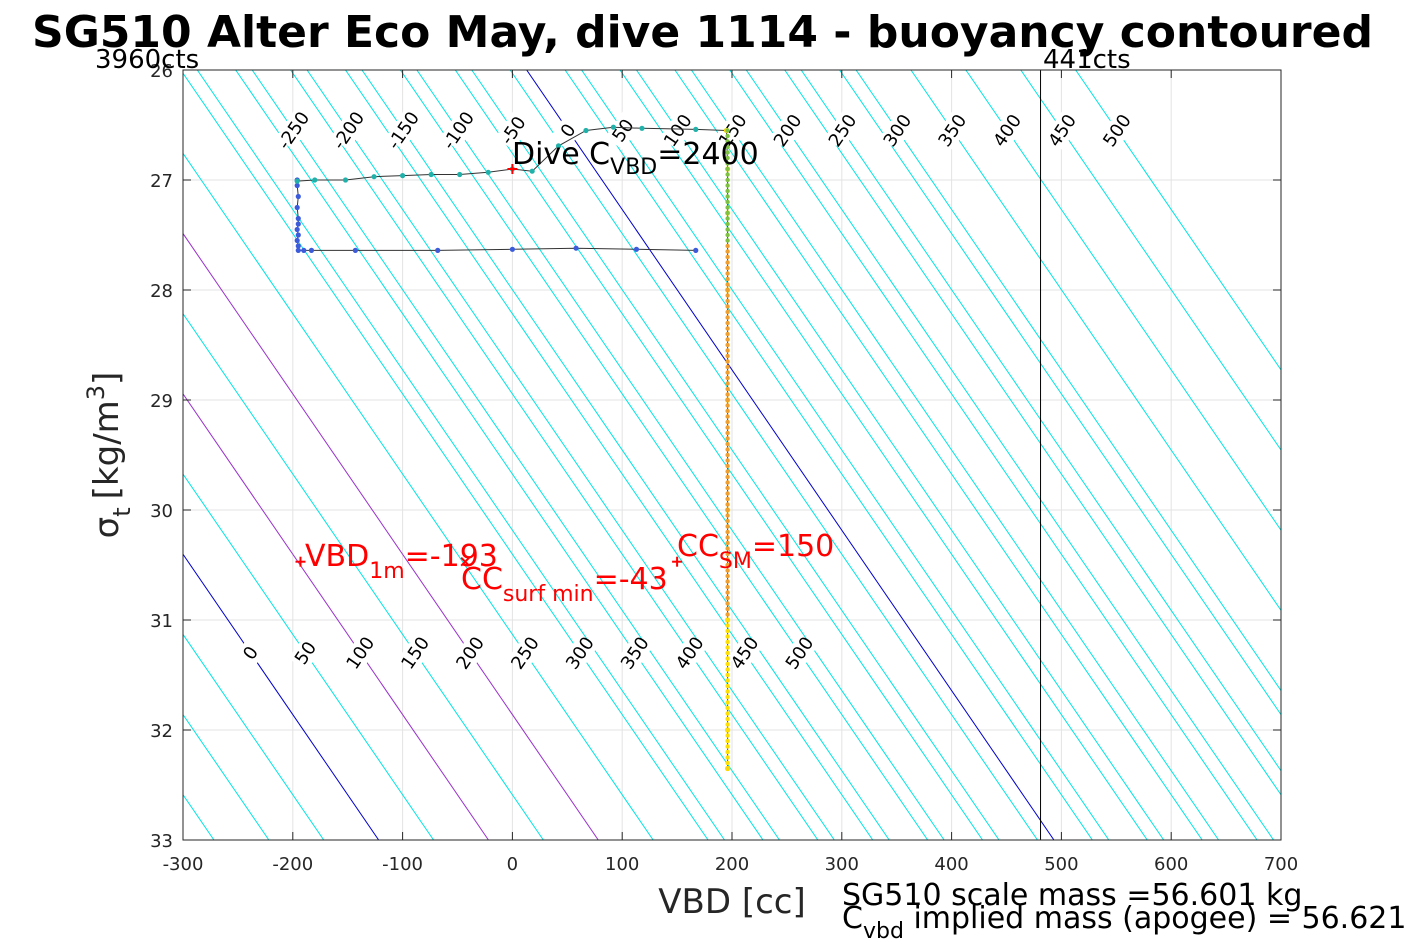 This screenshot has height=945, width=1417. What do you see at coordinates (401, 561) in the screenshot?
I see `vbd-1m-label: VBD1m=-193` at bounding box center [401, 561].